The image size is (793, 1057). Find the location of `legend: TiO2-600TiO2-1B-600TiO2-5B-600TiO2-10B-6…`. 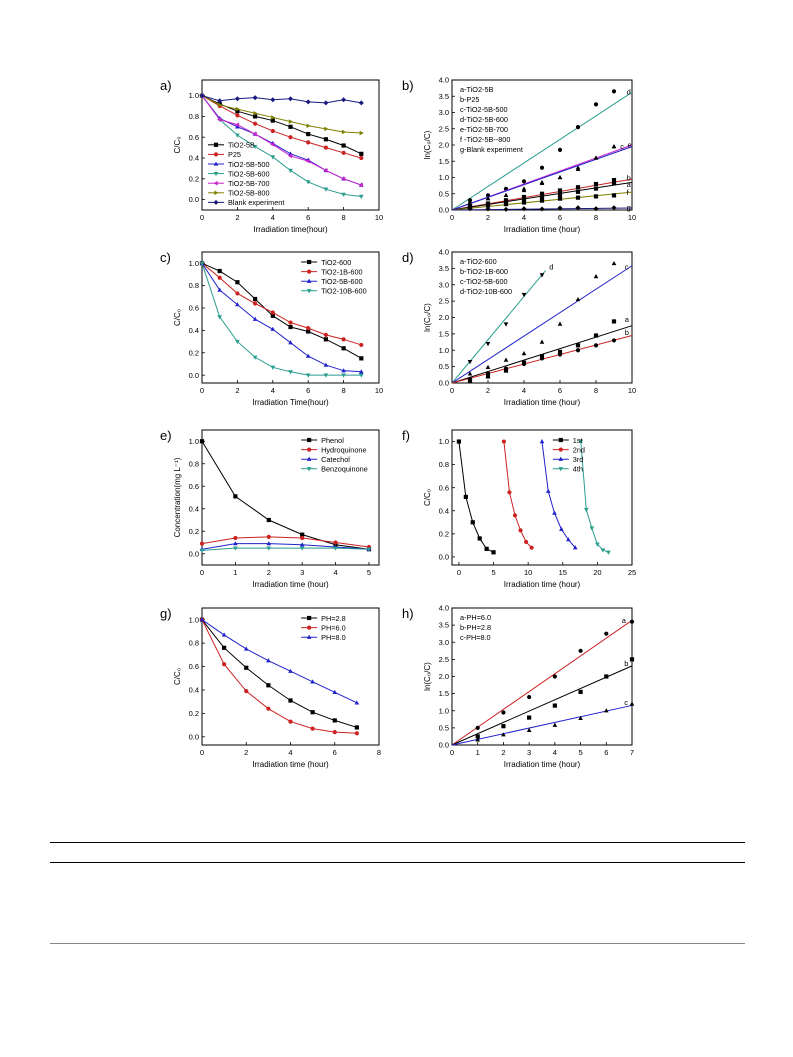

legend: TiO2-600TiO2-1B-600TiO2-5B-600TiO2-10B-6… is located at coordinates (334, 277).